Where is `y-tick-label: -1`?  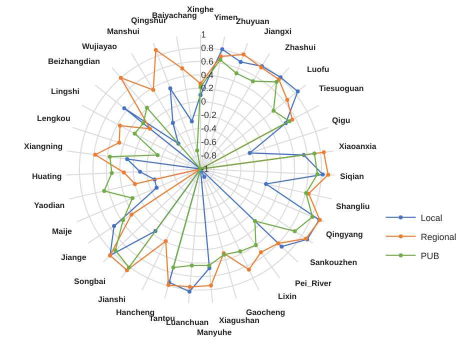 y-tick-label: -1 is located at coordinates (205, 169).